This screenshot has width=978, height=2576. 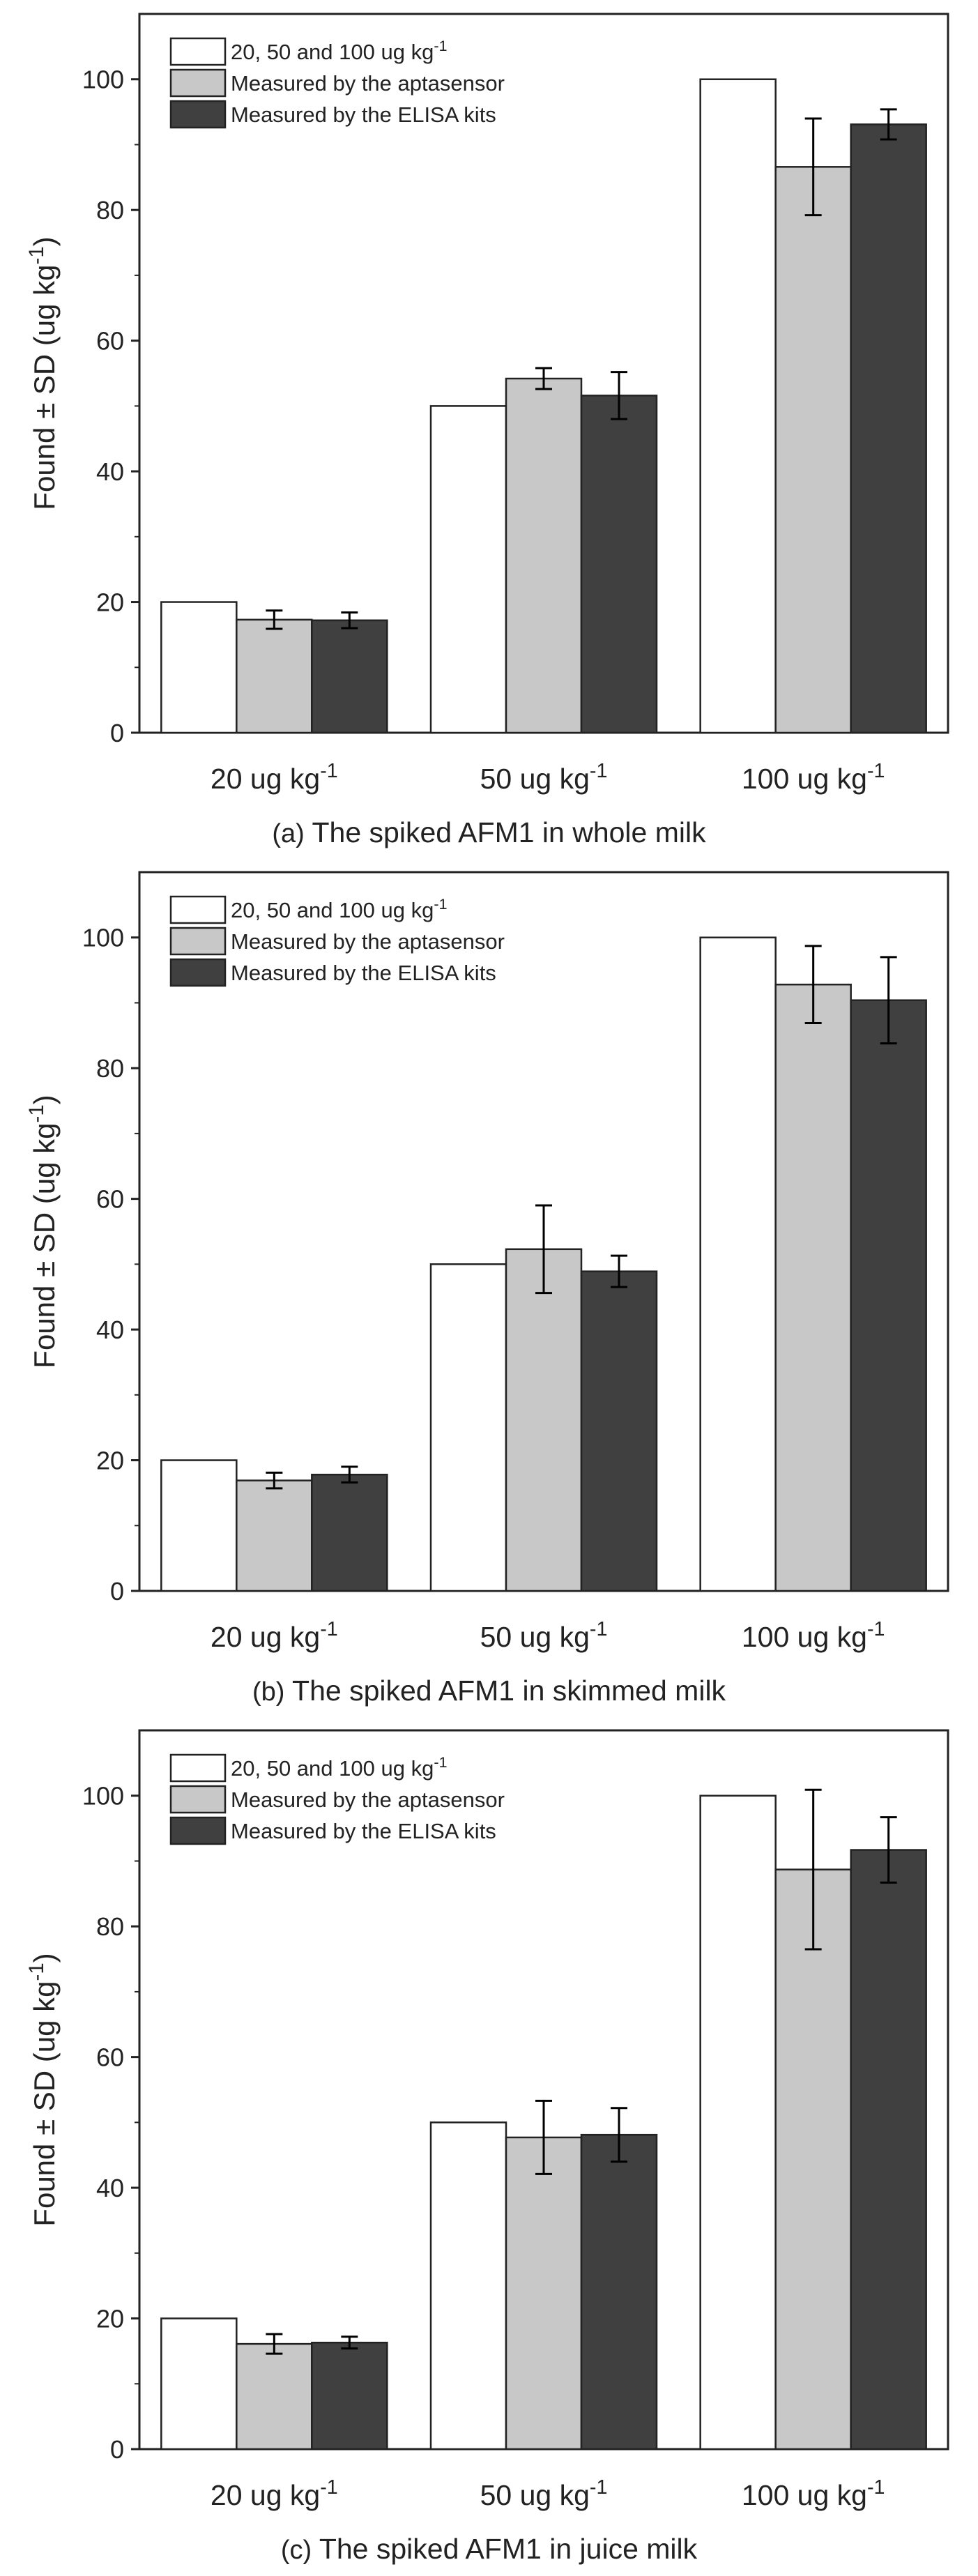 I want to click on caption-b: (b) The spiked AFM1 in skimmed milk, so click(x=489, y=1691).